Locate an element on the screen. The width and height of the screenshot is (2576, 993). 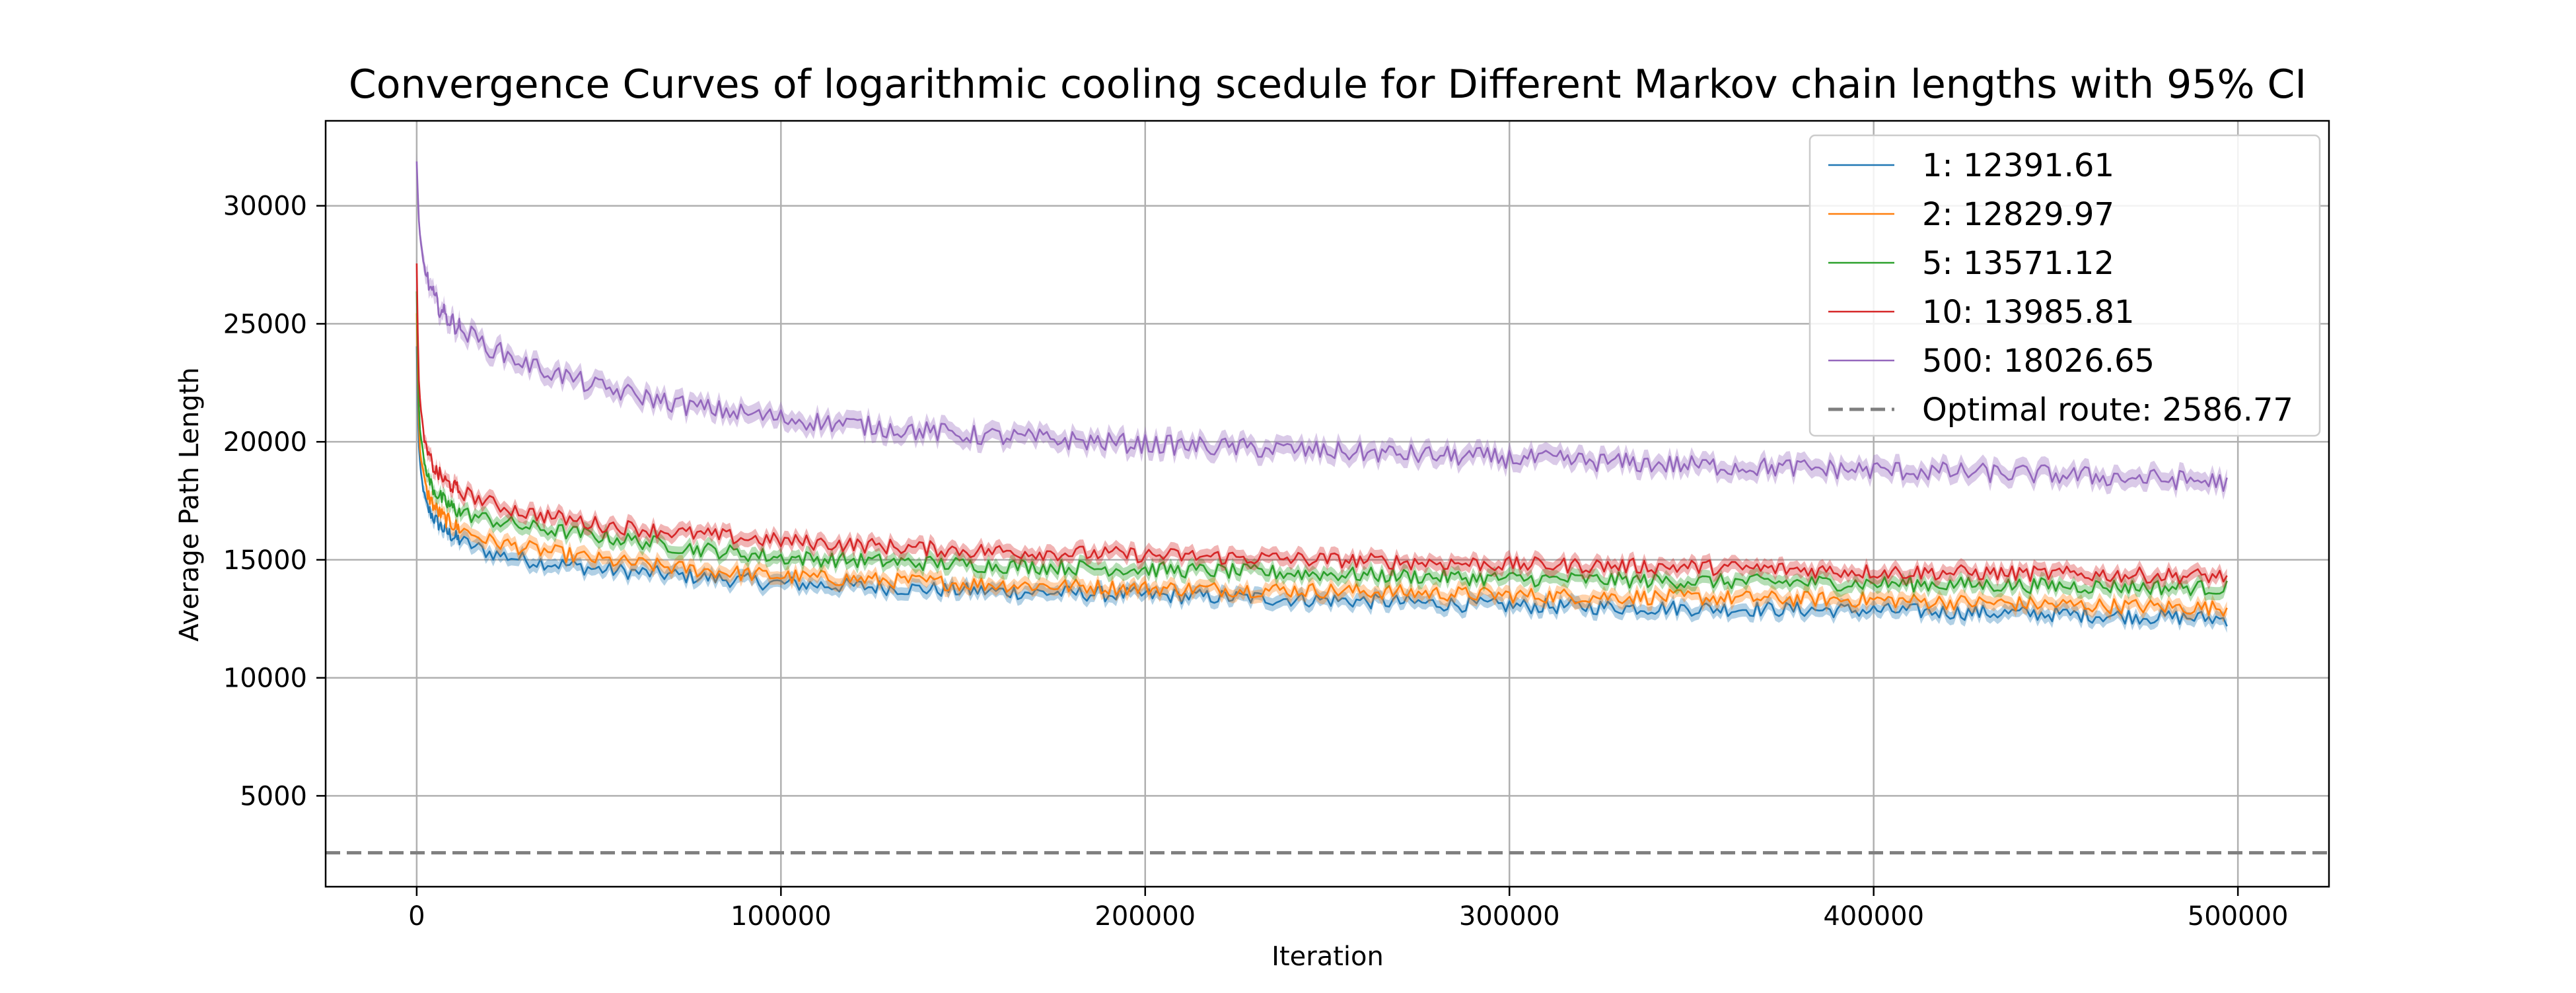
x-tick-label: 0 is located at coordinates (416, 916).